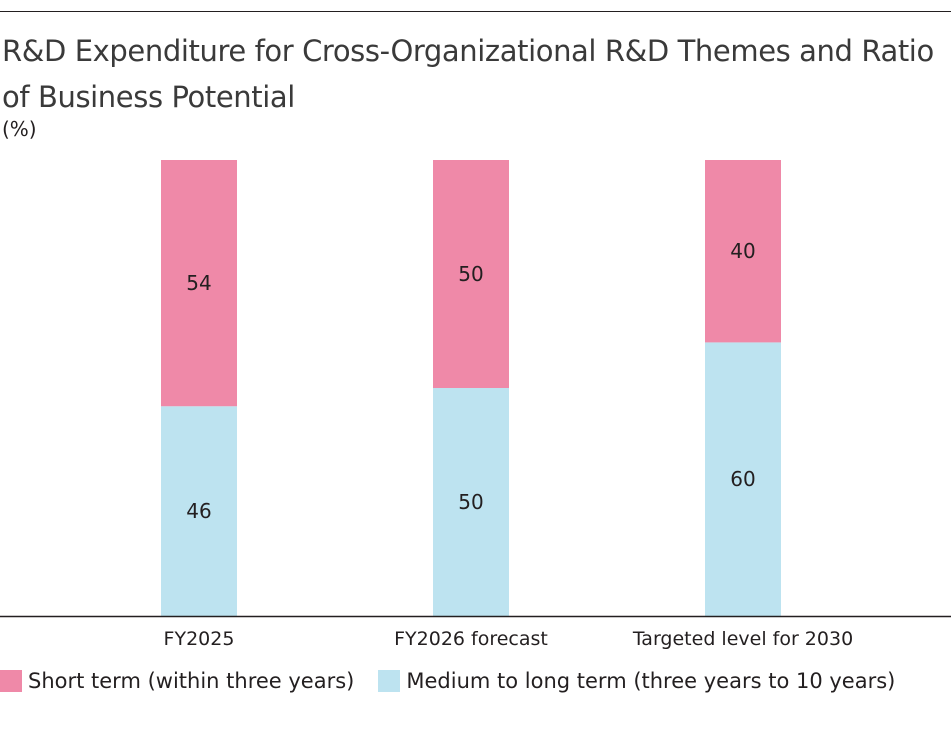 The image size is (951, 730). What do you see at coordinates (475, 11) in the screenshot?
I see `top-rule` at bounding box center [475, 11].